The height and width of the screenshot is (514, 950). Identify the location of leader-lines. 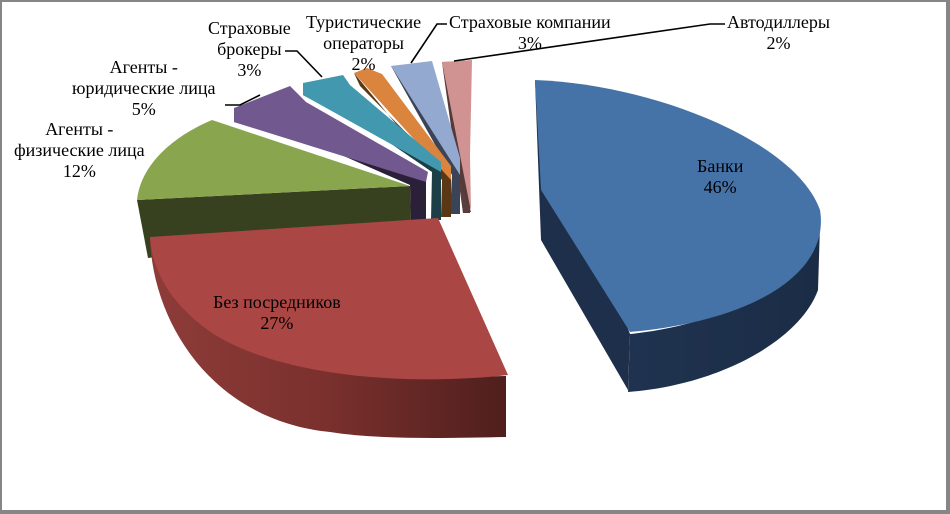
(475, 64).